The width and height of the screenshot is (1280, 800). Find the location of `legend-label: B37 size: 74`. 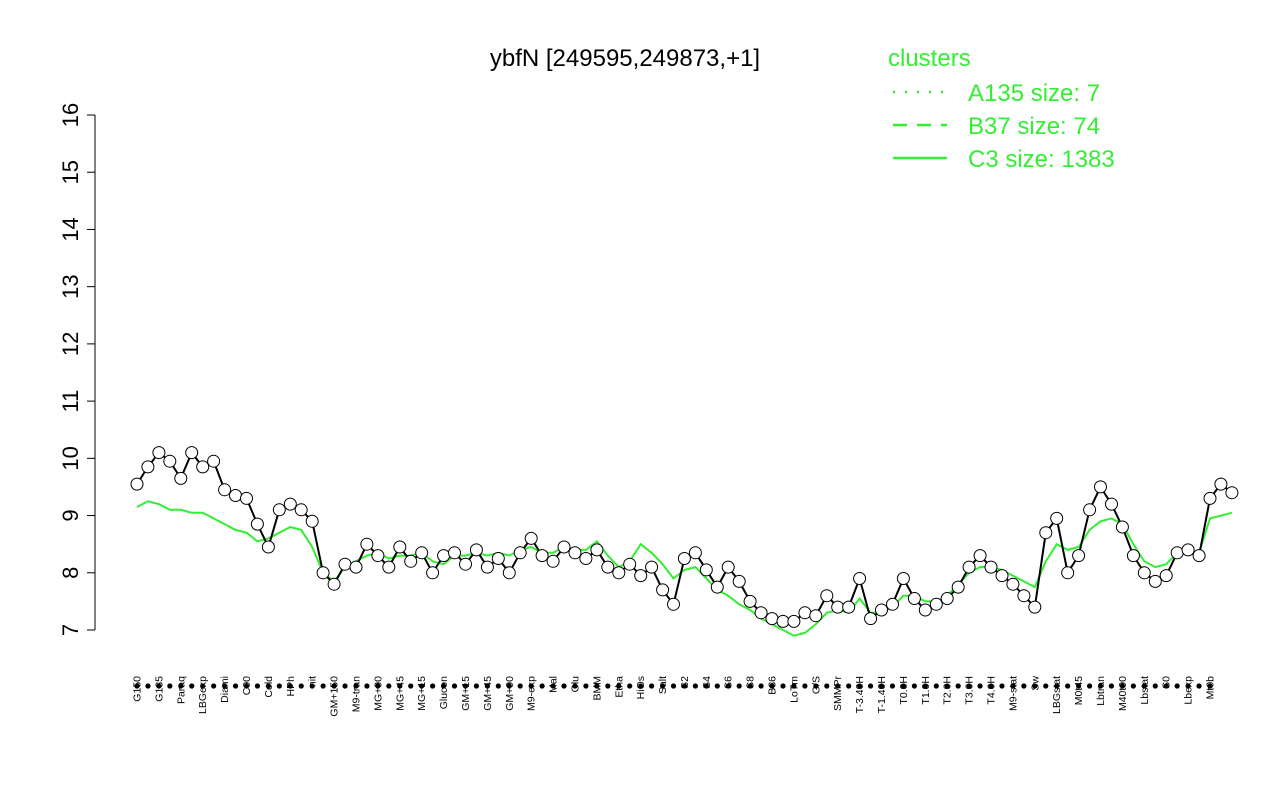

legend-label: B37 size: 74 is located at coordinates (1034, 126).